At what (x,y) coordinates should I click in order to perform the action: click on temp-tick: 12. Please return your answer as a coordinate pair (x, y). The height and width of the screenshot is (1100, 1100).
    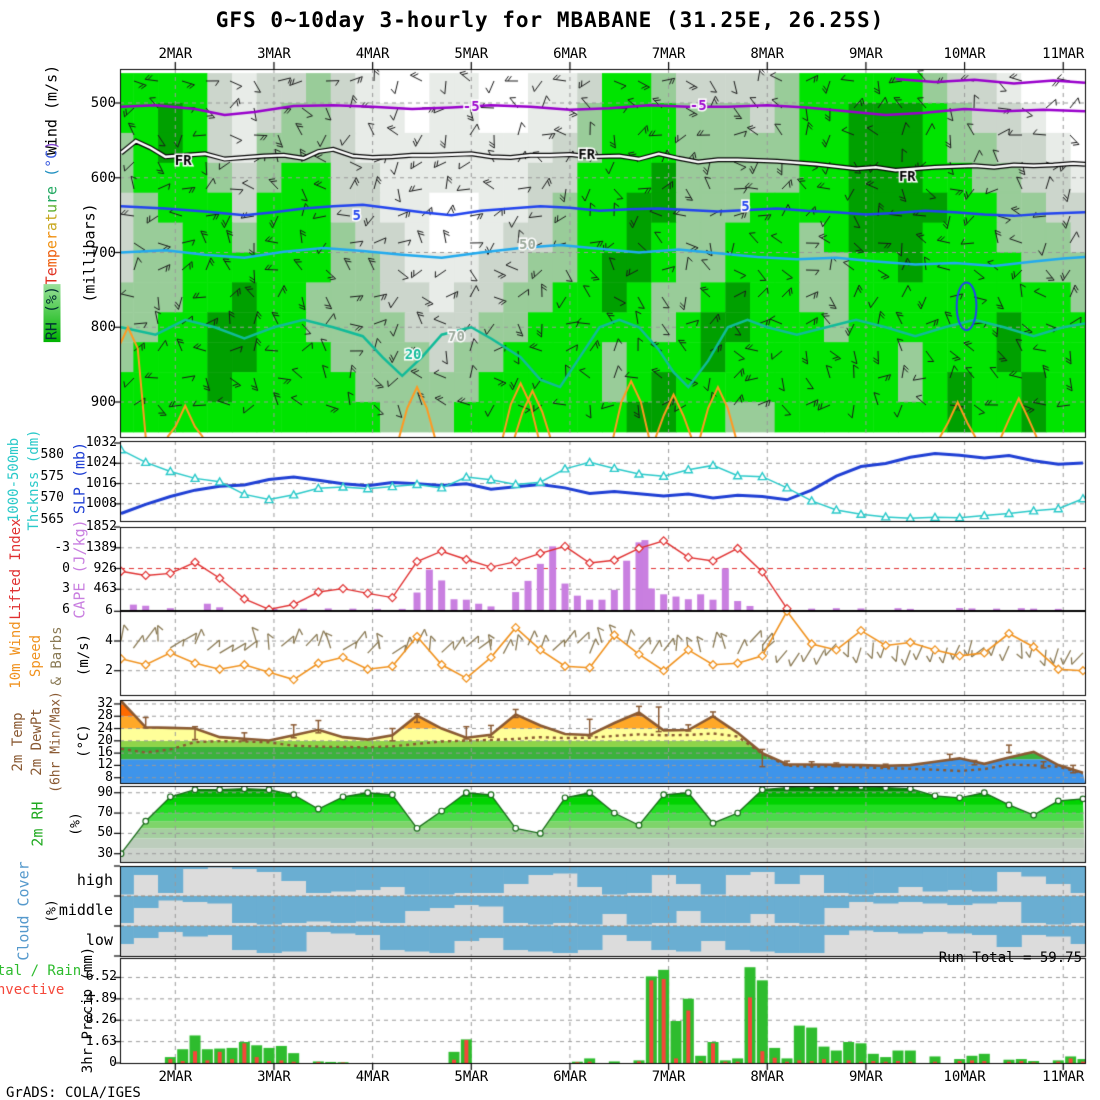
    Looking at the image, I should click on (105, 765).